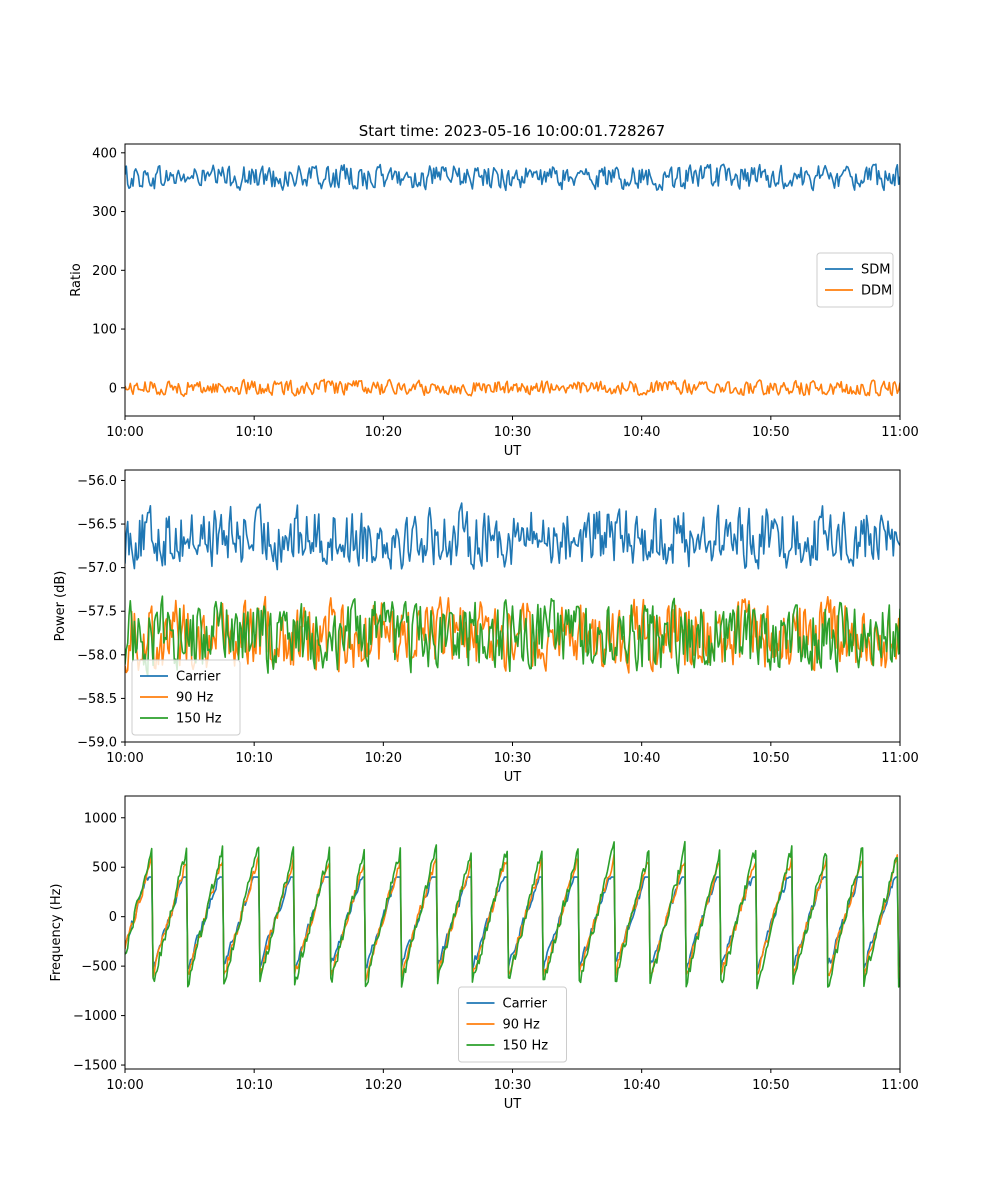  What do you see at coordinates (97, 699) in the screenshot?
I see `y-tick-label: −58.5` at bounding box center [97, 699].